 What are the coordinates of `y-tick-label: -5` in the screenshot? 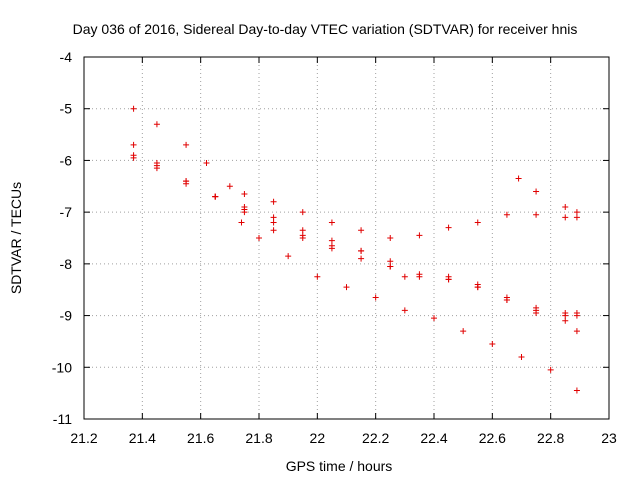 It's located at (66, 109).